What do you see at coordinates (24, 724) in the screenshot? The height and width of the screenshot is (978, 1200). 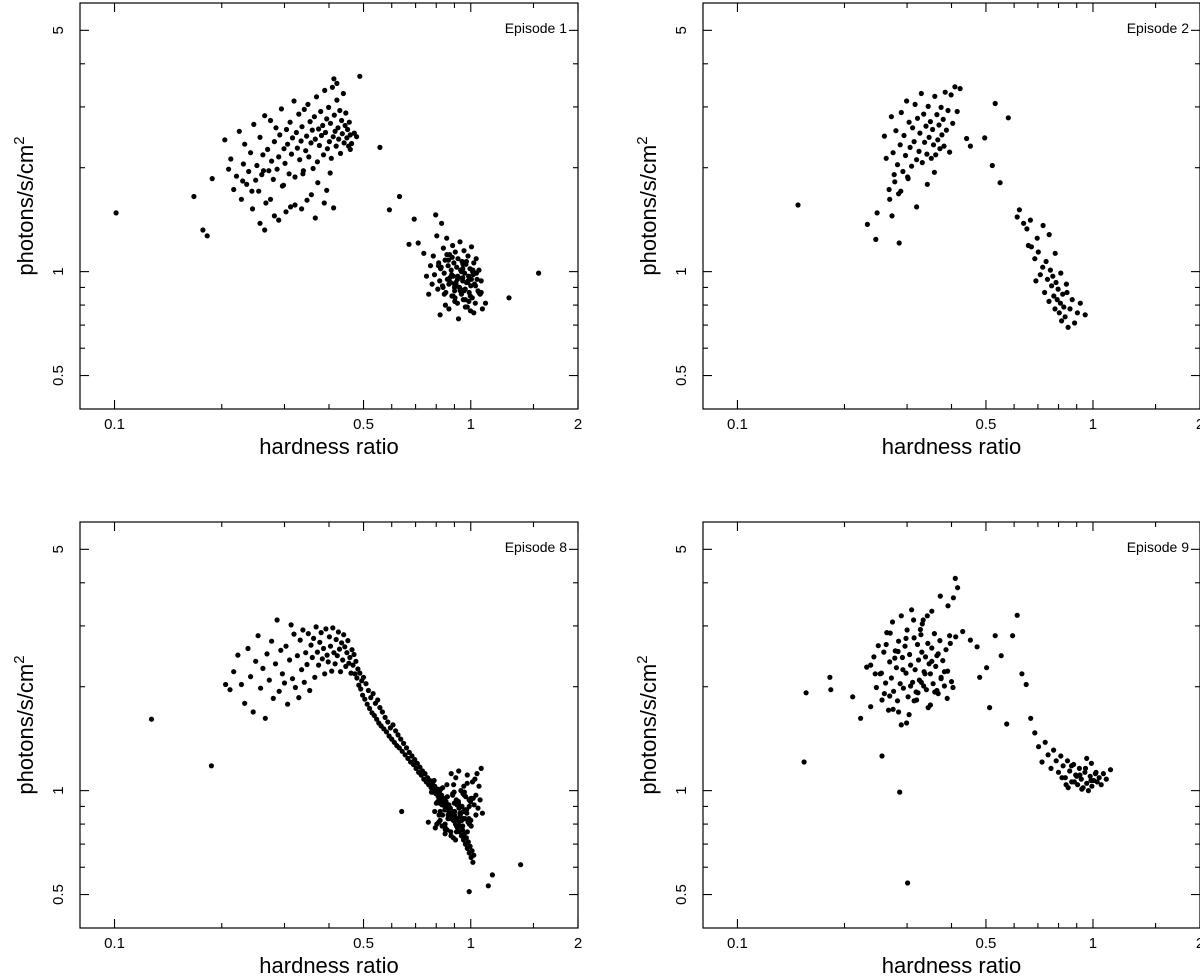 I see `y-axis-label: photons/s/cm2` at bounding box center [24, 724].